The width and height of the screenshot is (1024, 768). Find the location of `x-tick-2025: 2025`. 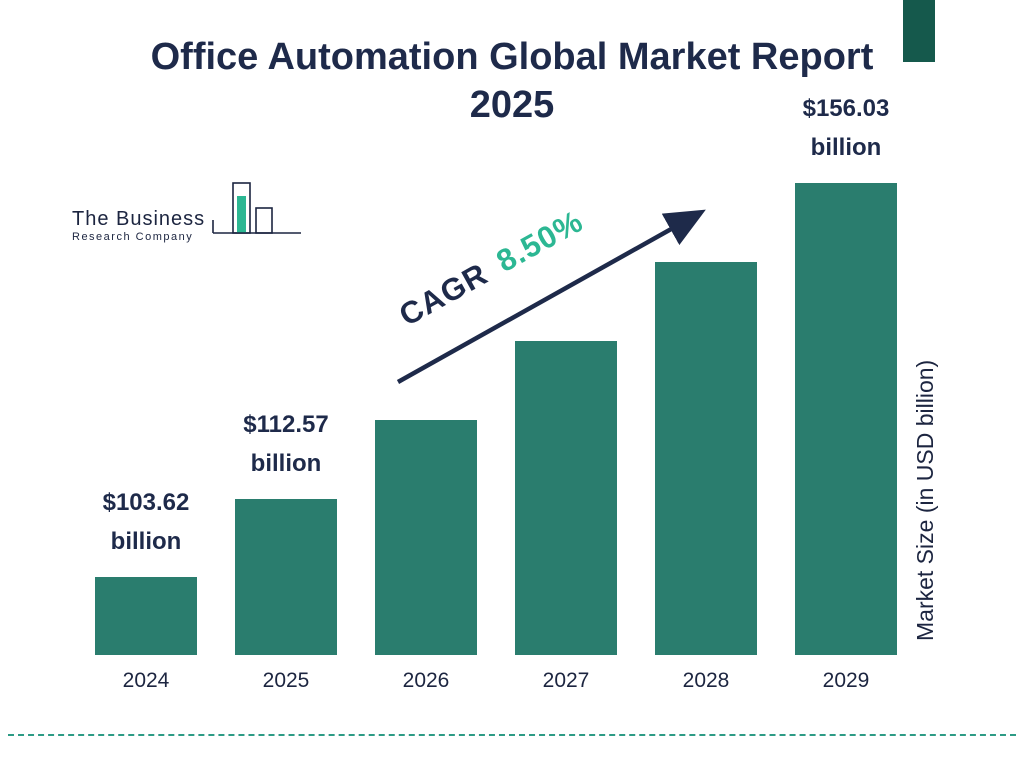

x-tick-2025: 2025 is located at coordinates (286, 680).